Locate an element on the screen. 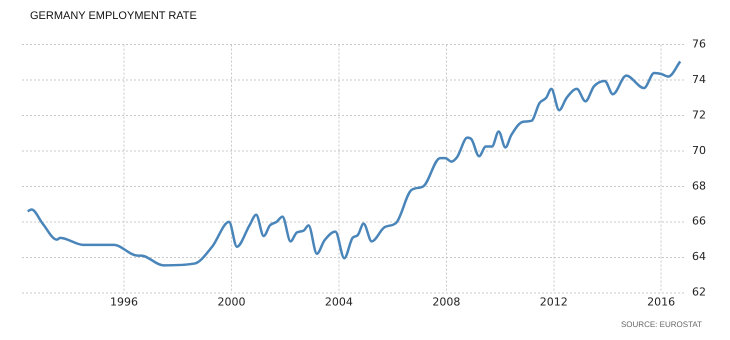 This screenshot has height=340, width=730. y-tick-label: 64 is located at coordinates (699, 257).